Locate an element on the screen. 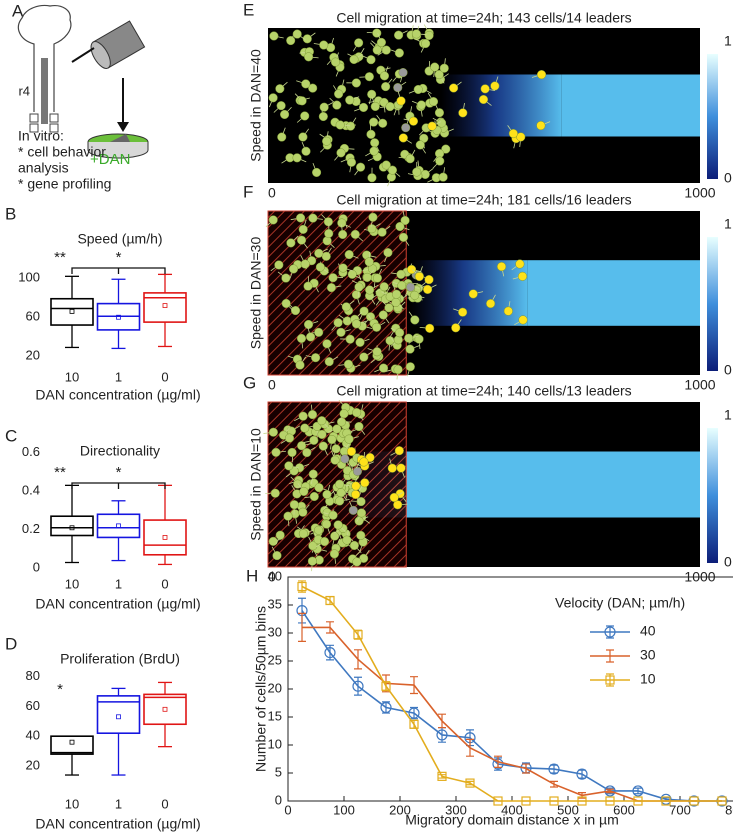 This screenshot has height=837, width=733. y-tick-label: 20 is located at coordinates (275, 687).